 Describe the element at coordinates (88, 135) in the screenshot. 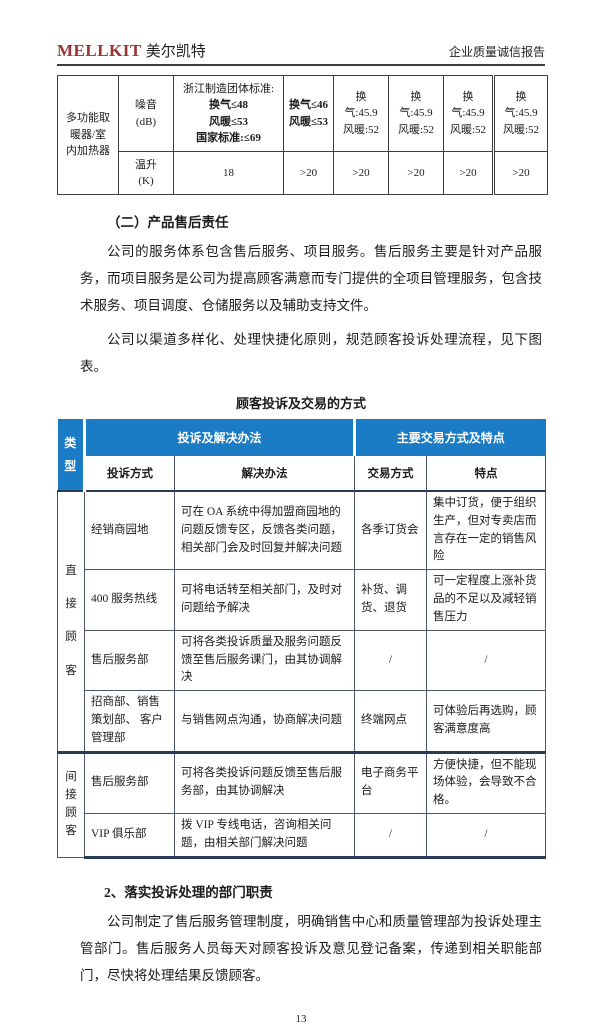

I see `product-name-cell: 多功能取 暖器/室 内加热器` at that location.